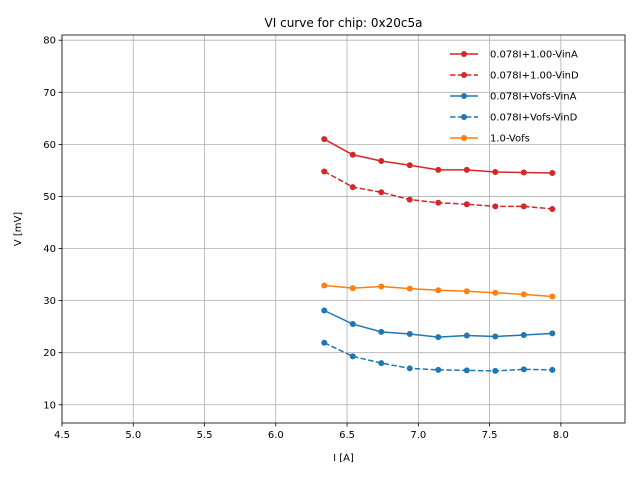 This screenshot has height=480, width=640. What do you see at coordinates (62, 435) in the screenshot?
I see `x-tick-label: 4.5` at bounding box center [62, 435].